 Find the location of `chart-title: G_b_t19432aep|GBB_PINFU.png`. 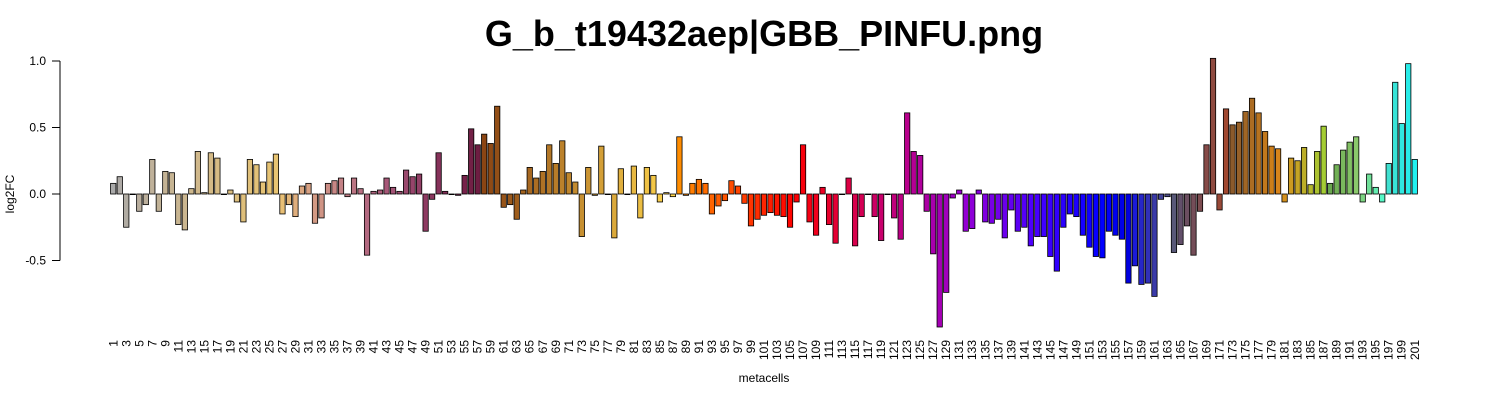

chart-title: G_b_t19432aep|GBB_PINFU.png is located at coordinates (764, 34).